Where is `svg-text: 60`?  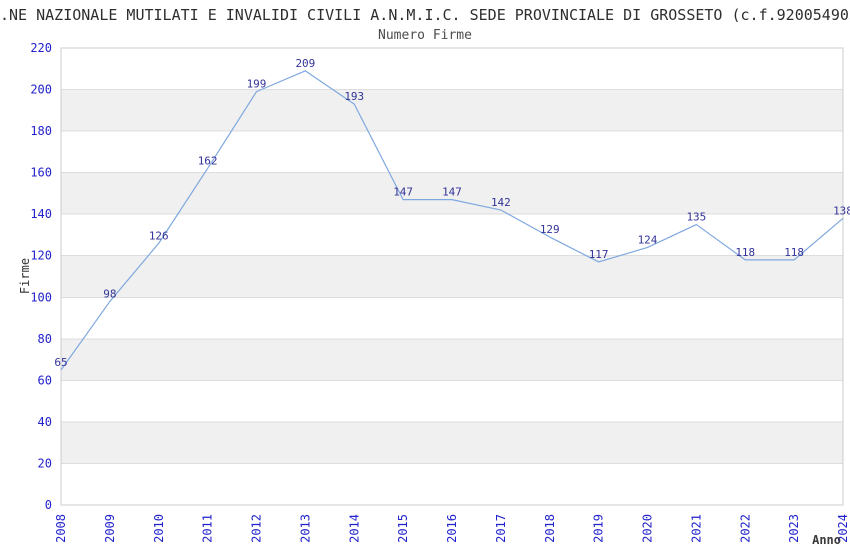 svg-text: 60 is located at coordinates (45, 380).